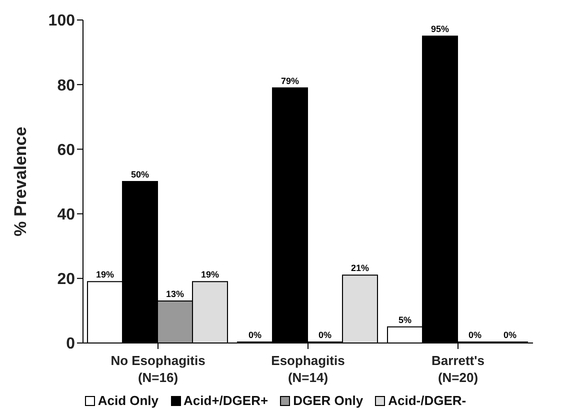 This screenshot has height=417, width=568. I want to click on data-label: 5%, so click(405, 319).